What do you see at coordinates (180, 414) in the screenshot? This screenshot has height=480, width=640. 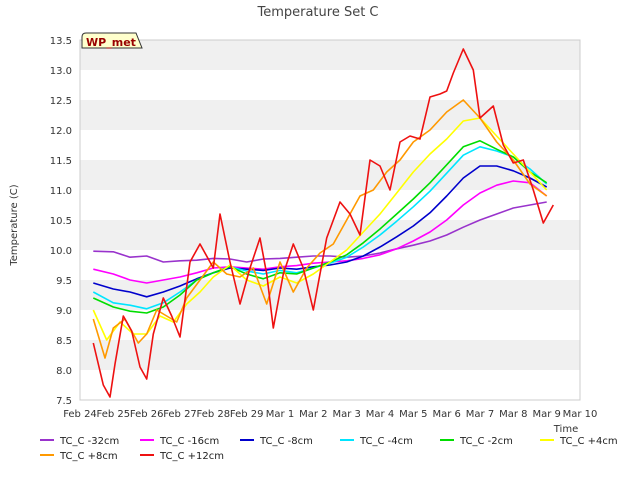 I see `x-tick-label: Feb 27` at bounding box center [180, 414].